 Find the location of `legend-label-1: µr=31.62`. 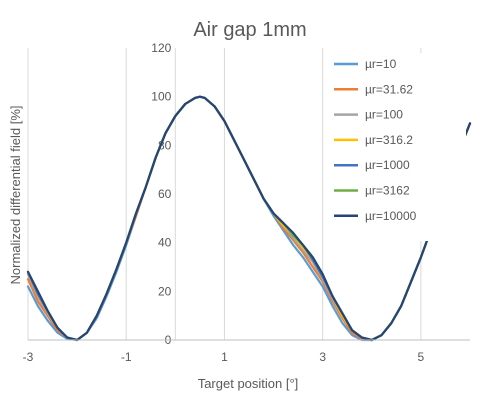

legend-label-1: µr=31.62 is located at coordinates (389, 89).